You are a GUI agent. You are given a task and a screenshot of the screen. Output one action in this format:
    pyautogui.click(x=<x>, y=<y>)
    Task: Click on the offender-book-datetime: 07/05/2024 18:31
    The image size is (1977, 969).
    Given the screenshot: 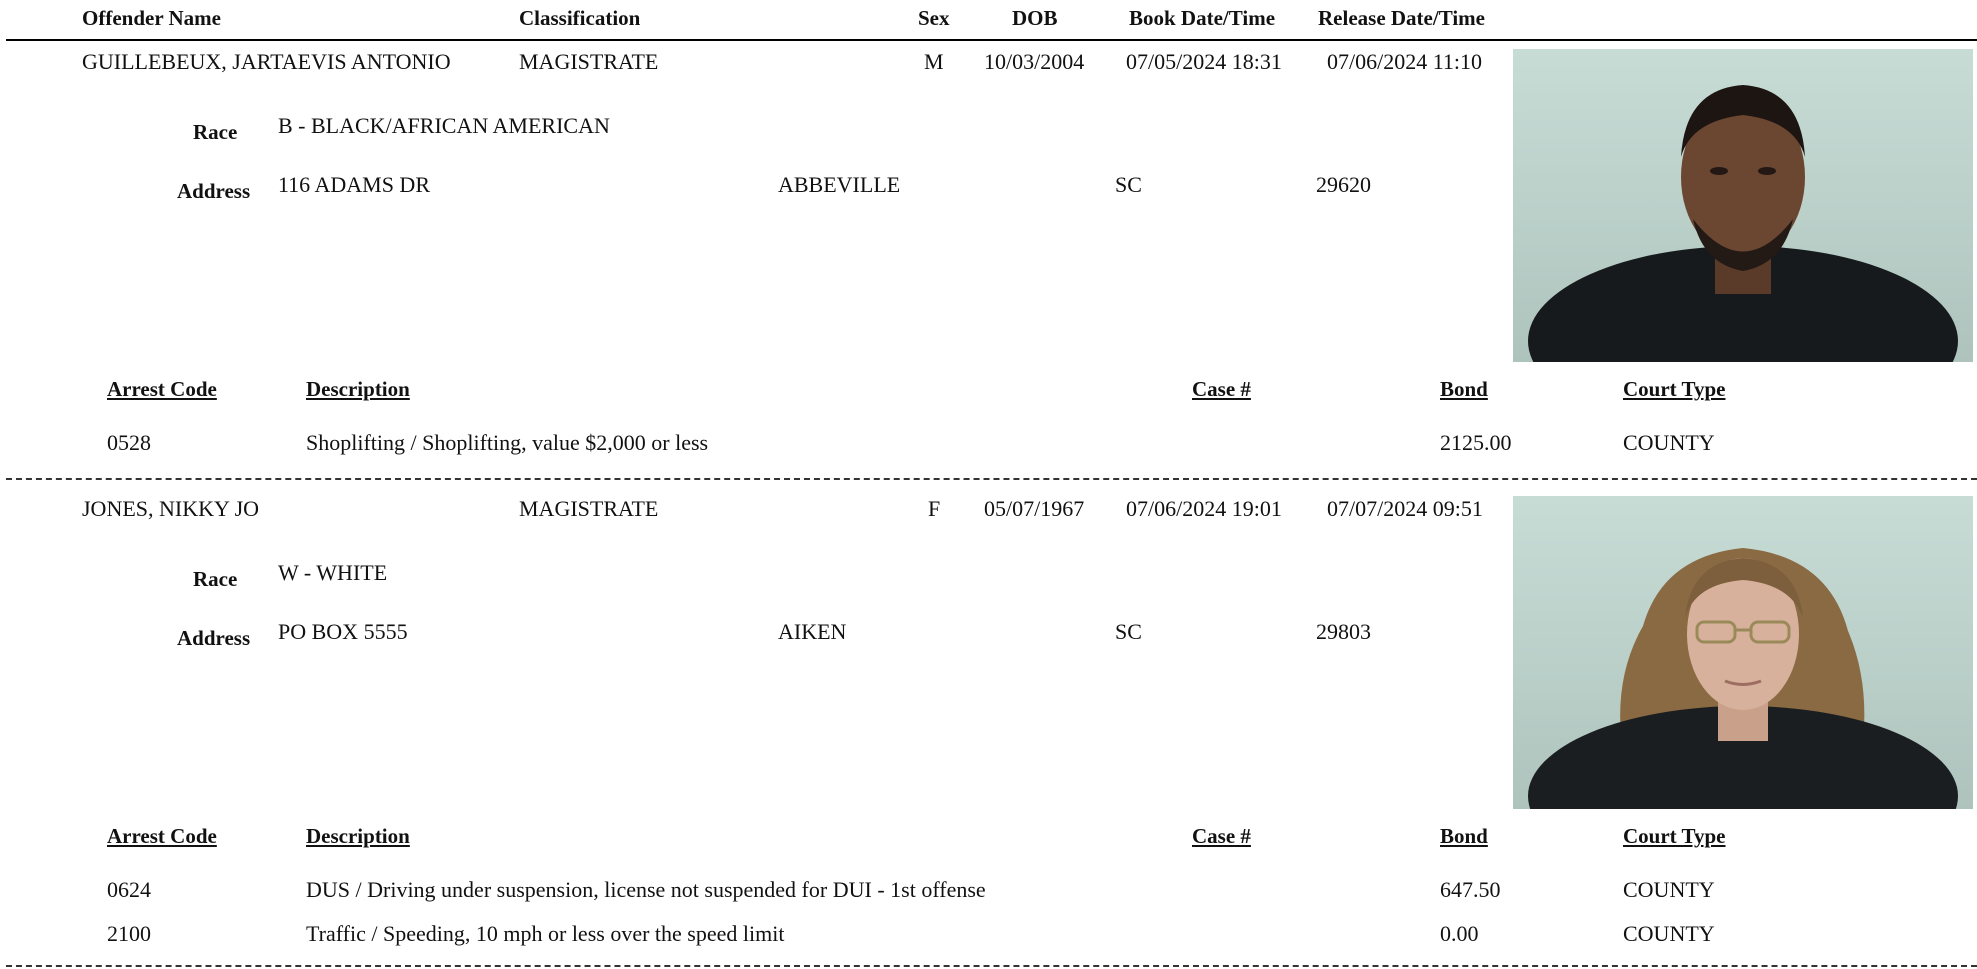 What is the action you would take?
    pyautogui.click(x=1204, y=61)
    